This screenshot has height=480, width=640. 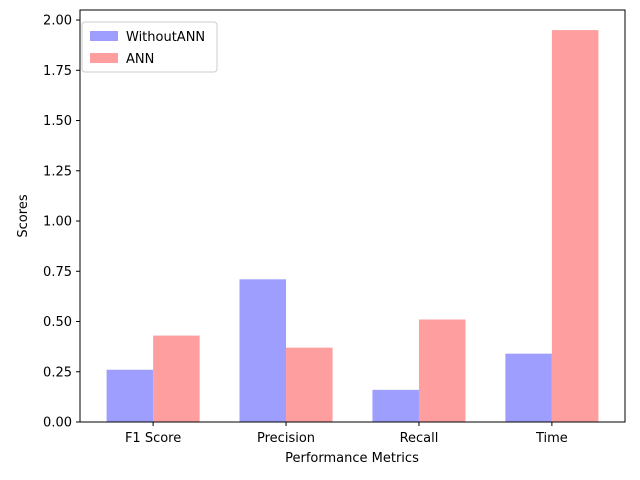 What do you see at coordinates (551, 438) in the screenshot?
I see `x-tick-label: Time` at bounding box center [551, 438].